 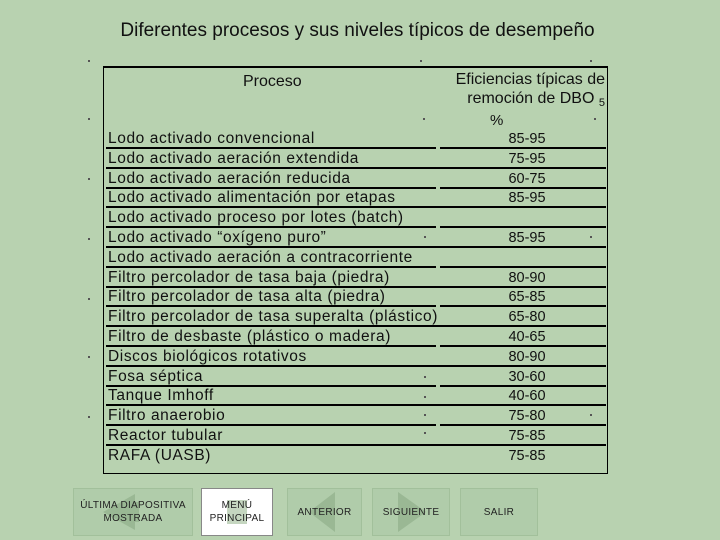 I want to click on main-menu-button: MENÚ PRINCIPAL, so click(x=237, y=512).